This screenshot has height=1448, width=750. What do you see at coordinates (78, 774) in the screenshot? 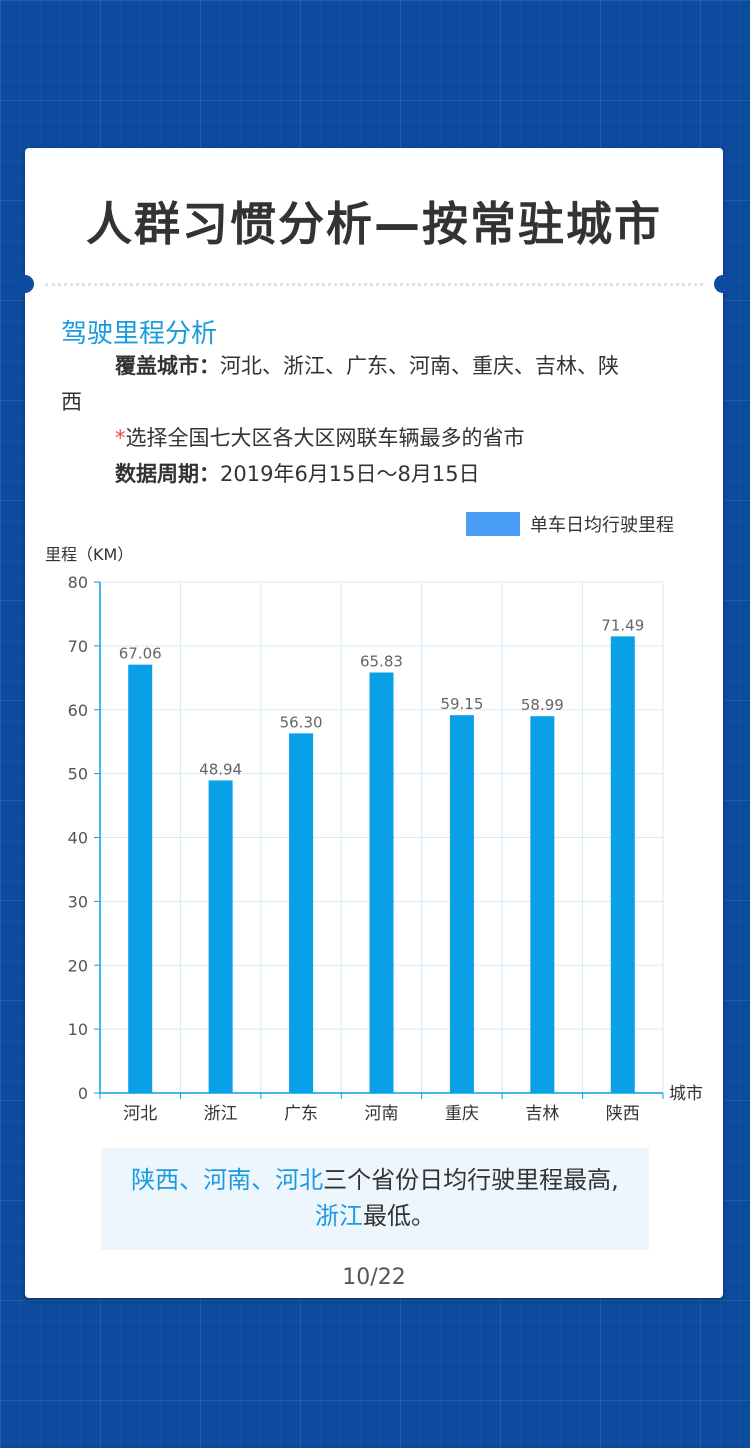
I see `y-tick-label: 50` at bounding box center [78, 774].